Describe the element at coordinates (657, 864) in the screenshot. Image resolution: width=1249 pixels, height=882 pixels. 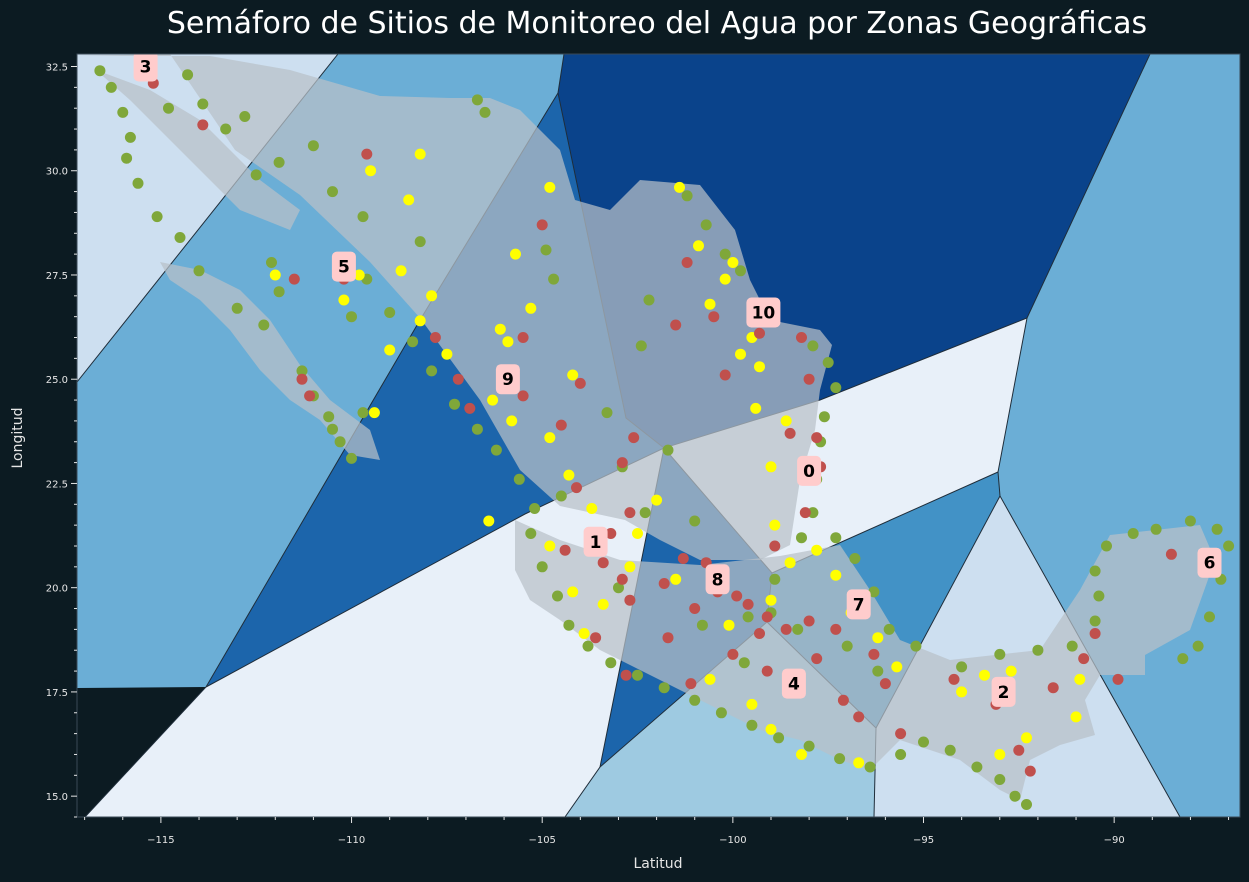
I see `x-axis-label: Latitud` at that location.